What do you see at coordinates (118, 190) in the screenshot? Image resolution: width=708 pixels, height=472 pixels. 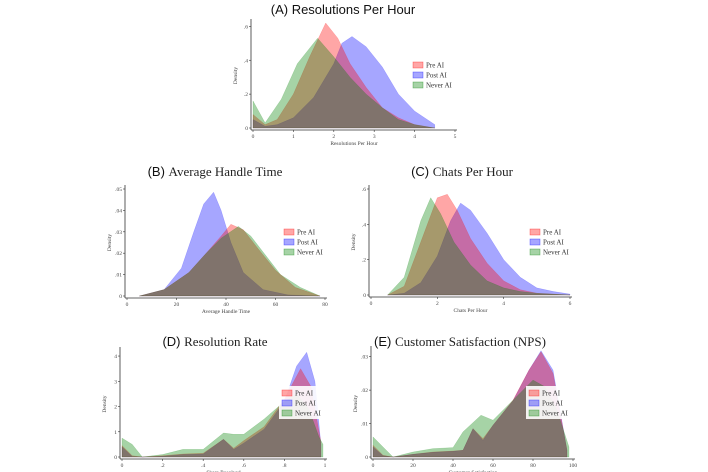 I see `y-tick-label: .05` at bounding box center [118, 190].